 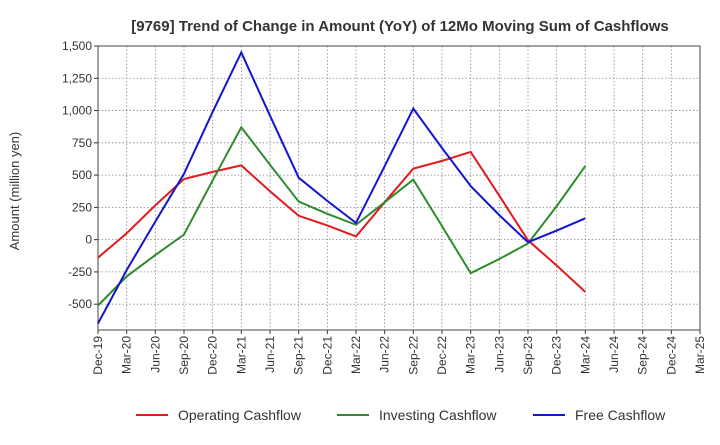 I want to click on x-tick-label: Sep-21, so click(x=299, y=355).